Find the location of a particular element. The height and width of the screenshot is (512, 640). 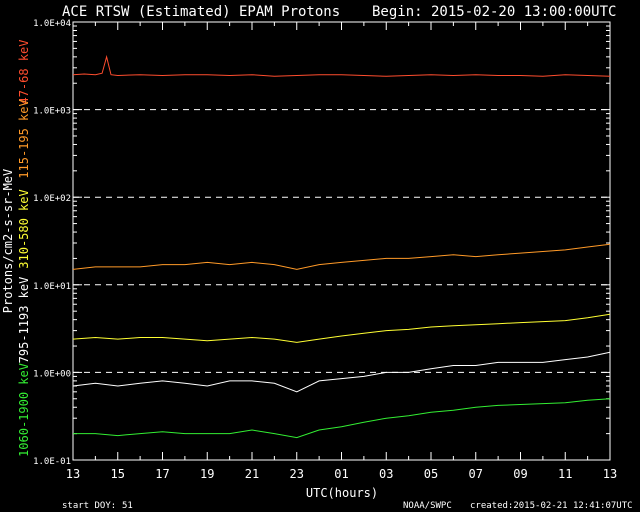

x-tick-label: 07 is located at coordinates (476, 474).